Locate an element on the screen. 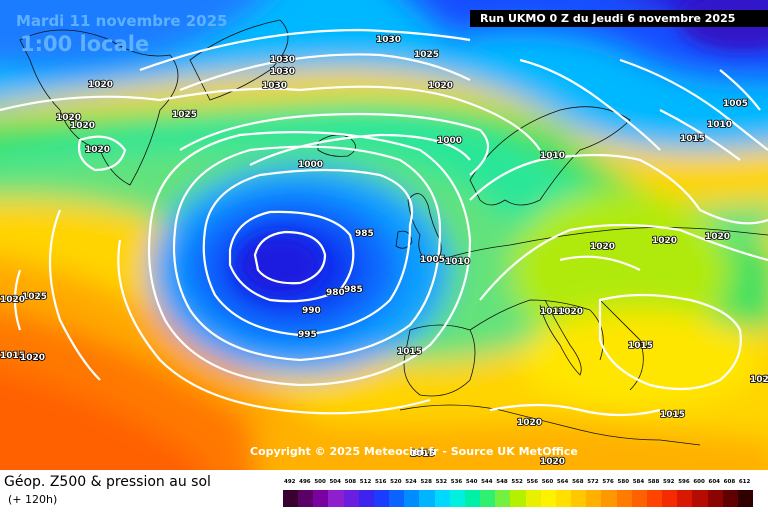 This screenshot has height=512, width=768. scale-tick-label: 560 is located at coordinates (547, 482).